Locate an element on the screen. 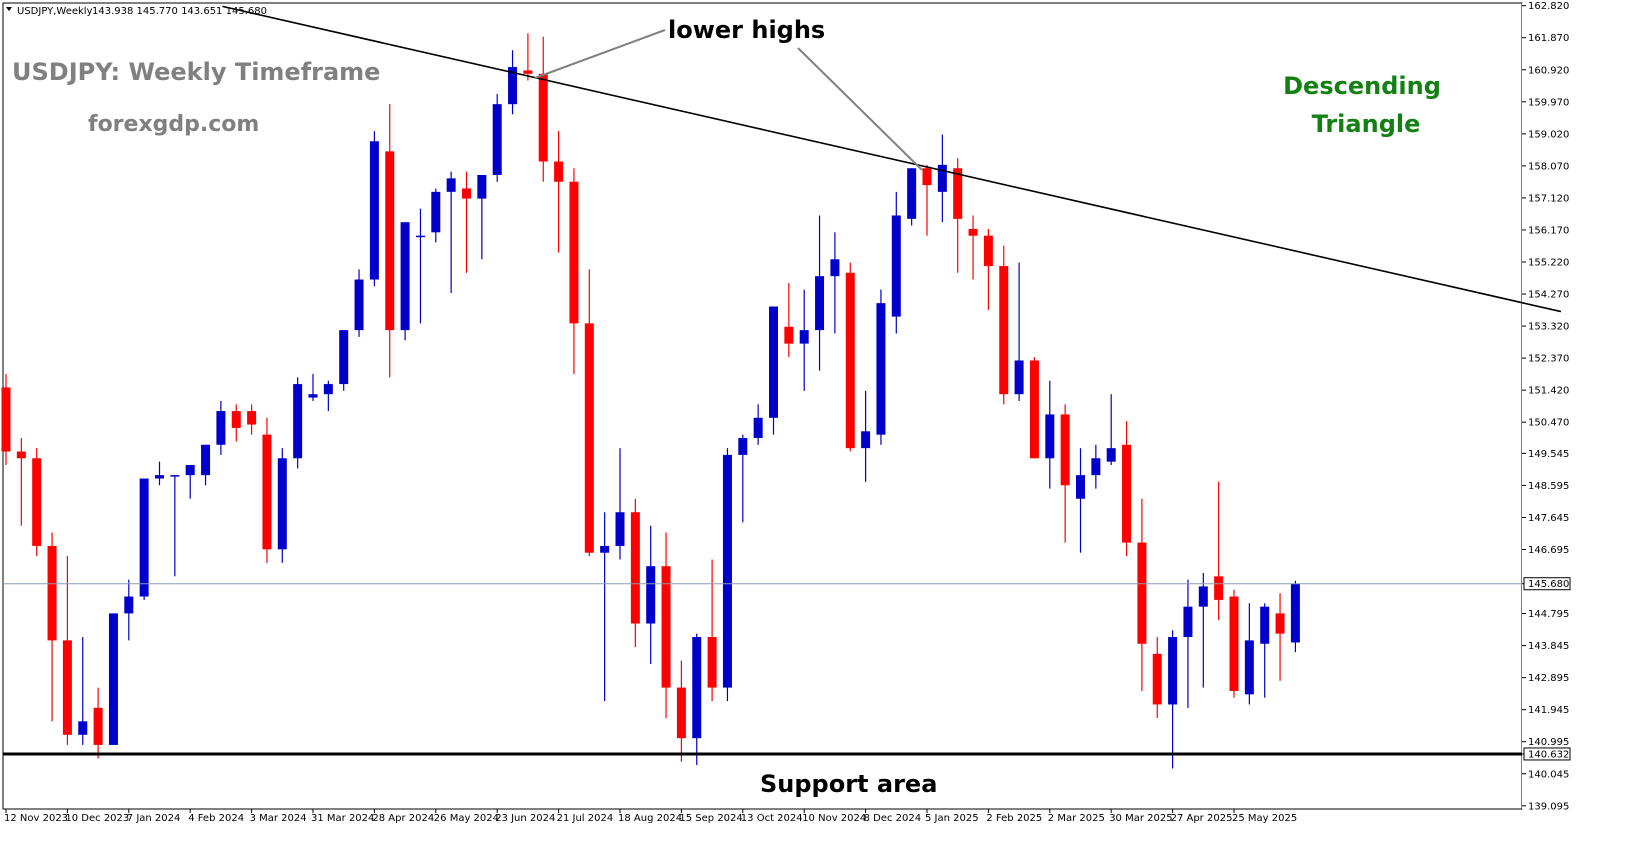 Image resolution: width=1631 pixels, height=861 pixels. x-tick-label-0: 12 Nov 2023 is located at coordinates (36, 818).